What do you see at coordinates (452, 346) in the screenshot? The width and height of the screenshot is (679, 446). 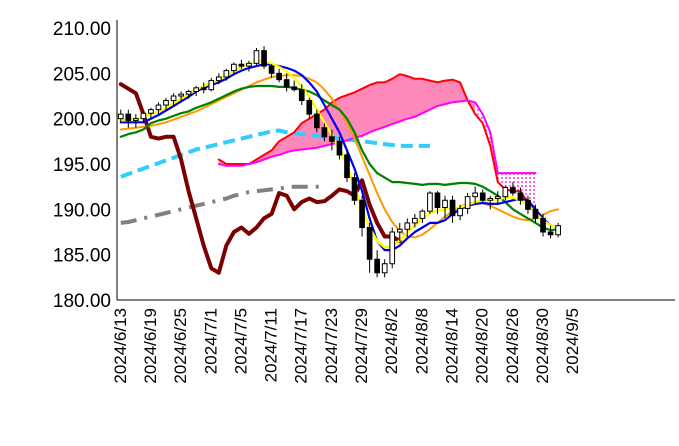 I see `x-tick-label: 2024/8/14` at bounding box center [452, 346].